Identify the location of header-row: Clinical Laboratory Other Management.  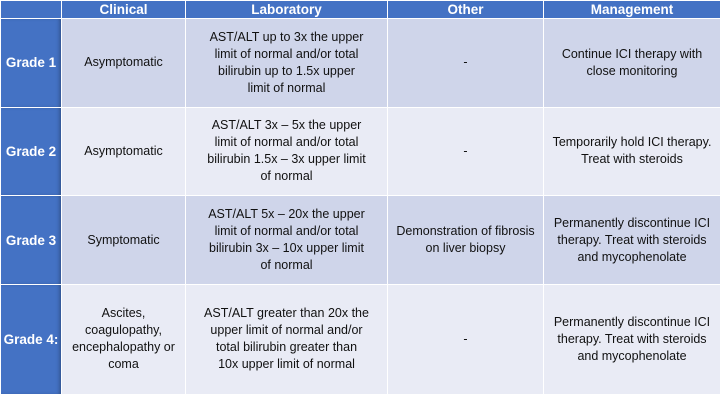
(360, 9).